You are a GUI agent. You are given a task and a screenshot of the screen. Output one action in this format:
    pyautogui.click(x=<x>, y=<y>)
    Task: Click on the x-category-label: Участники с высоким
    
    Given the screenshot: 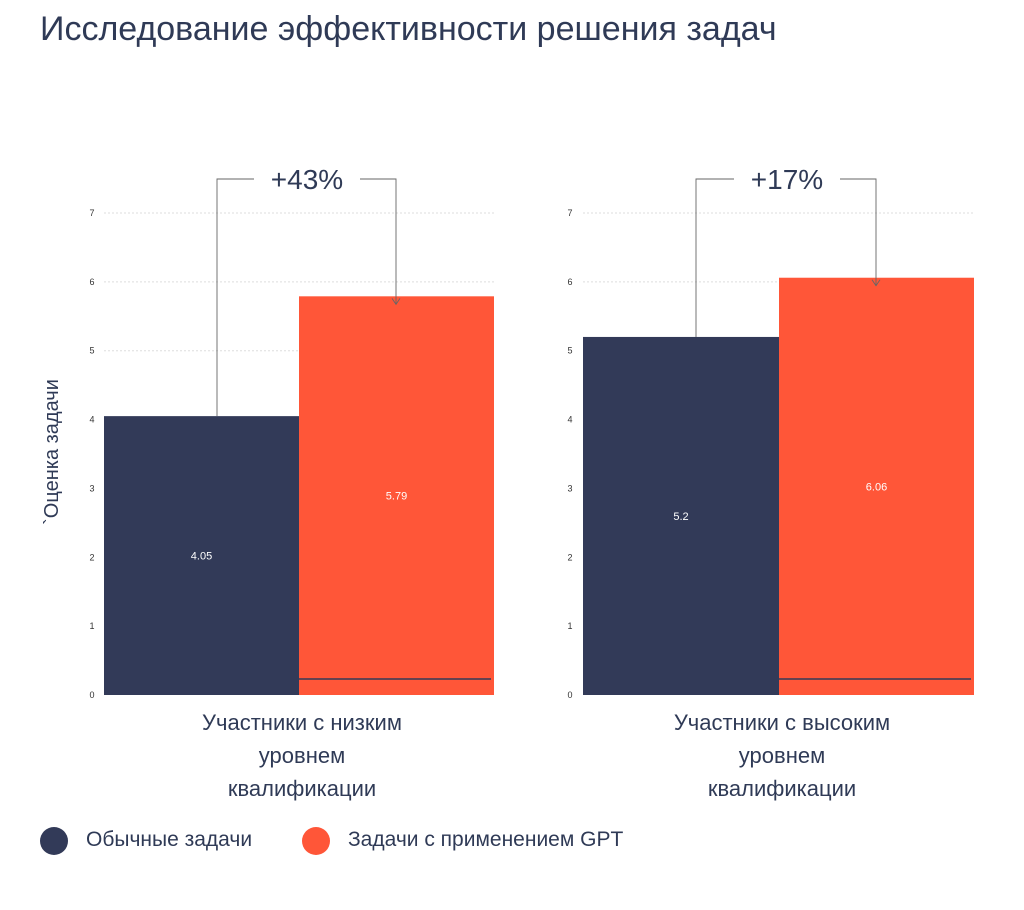 What is the action you would take?
    pyautogui.click(x=782, y=722)
    